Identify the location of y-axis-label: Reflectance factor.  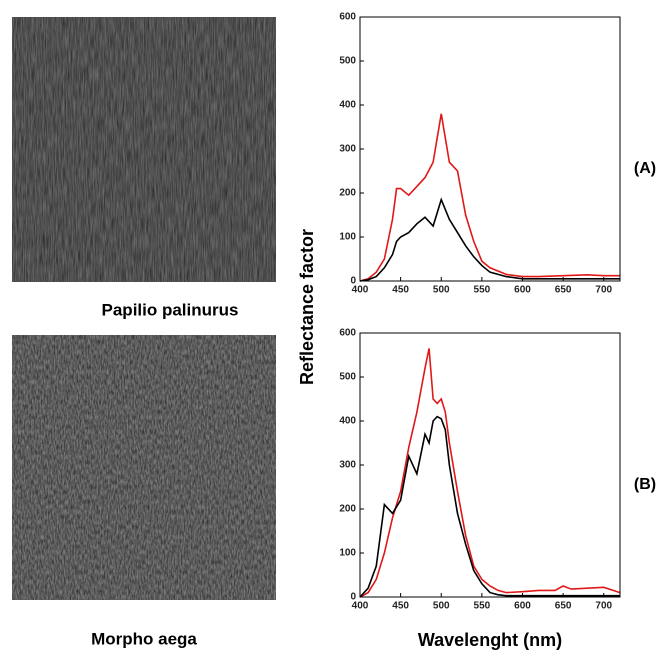
(307, 307).